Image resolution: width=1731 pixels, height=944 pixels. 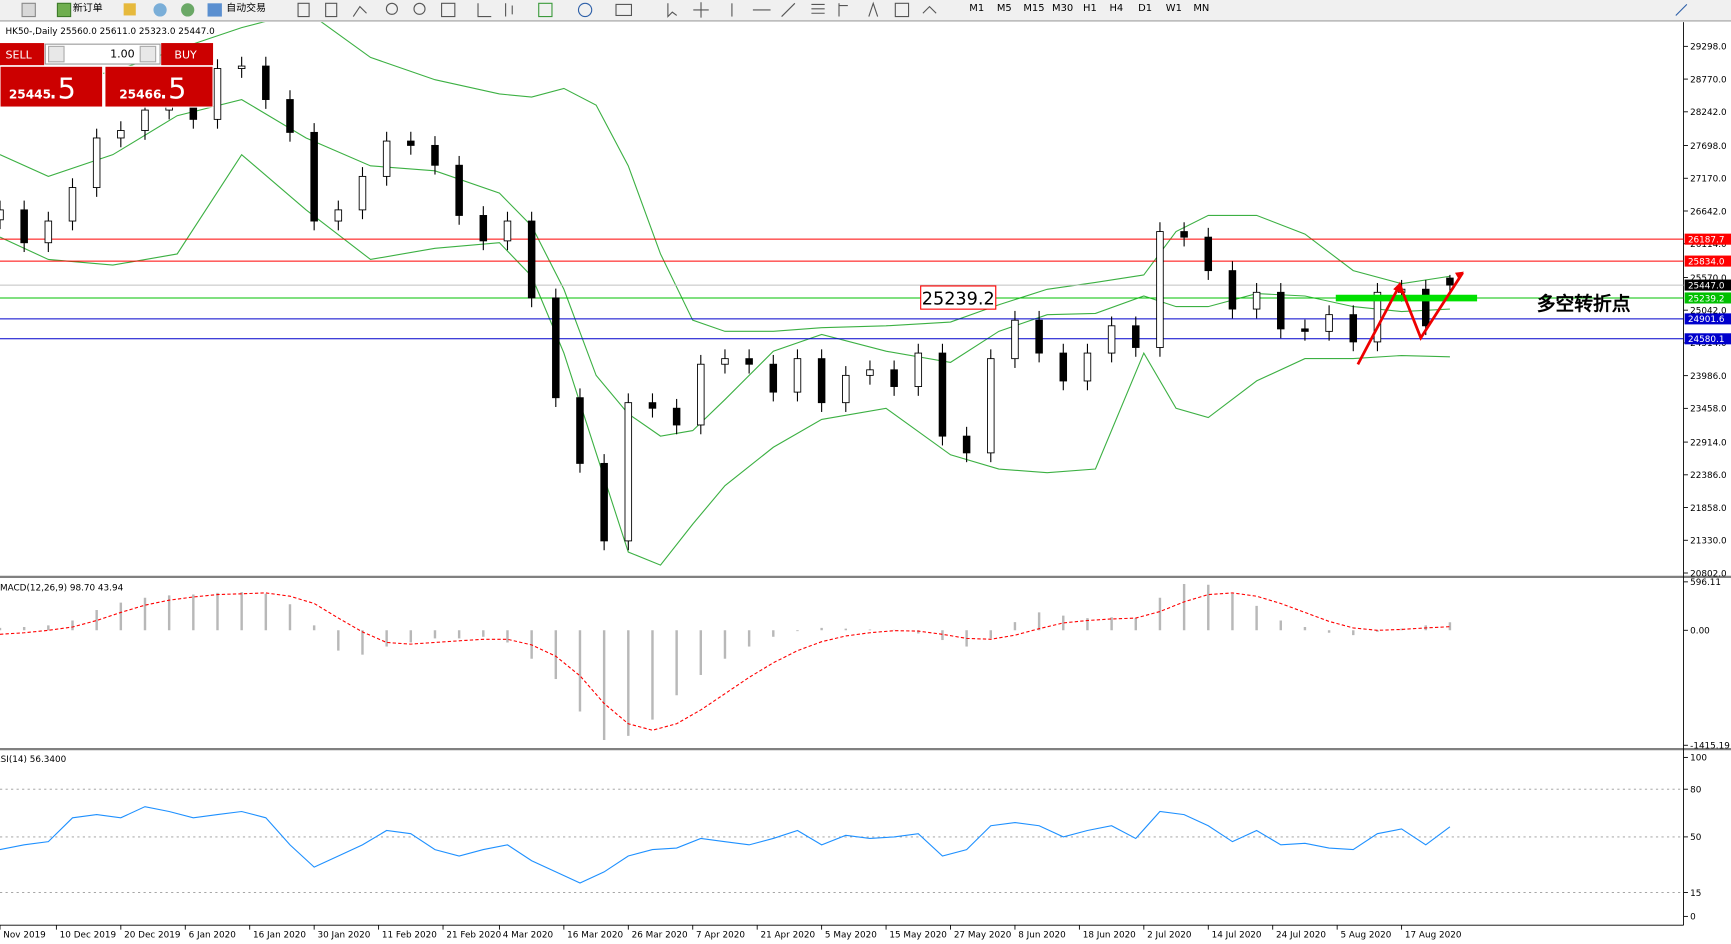 What do you see at coordinates (1710, 747) in the screenshot?
I see `y-tick-label: -1415.19` at bounding box center [1710, 747].